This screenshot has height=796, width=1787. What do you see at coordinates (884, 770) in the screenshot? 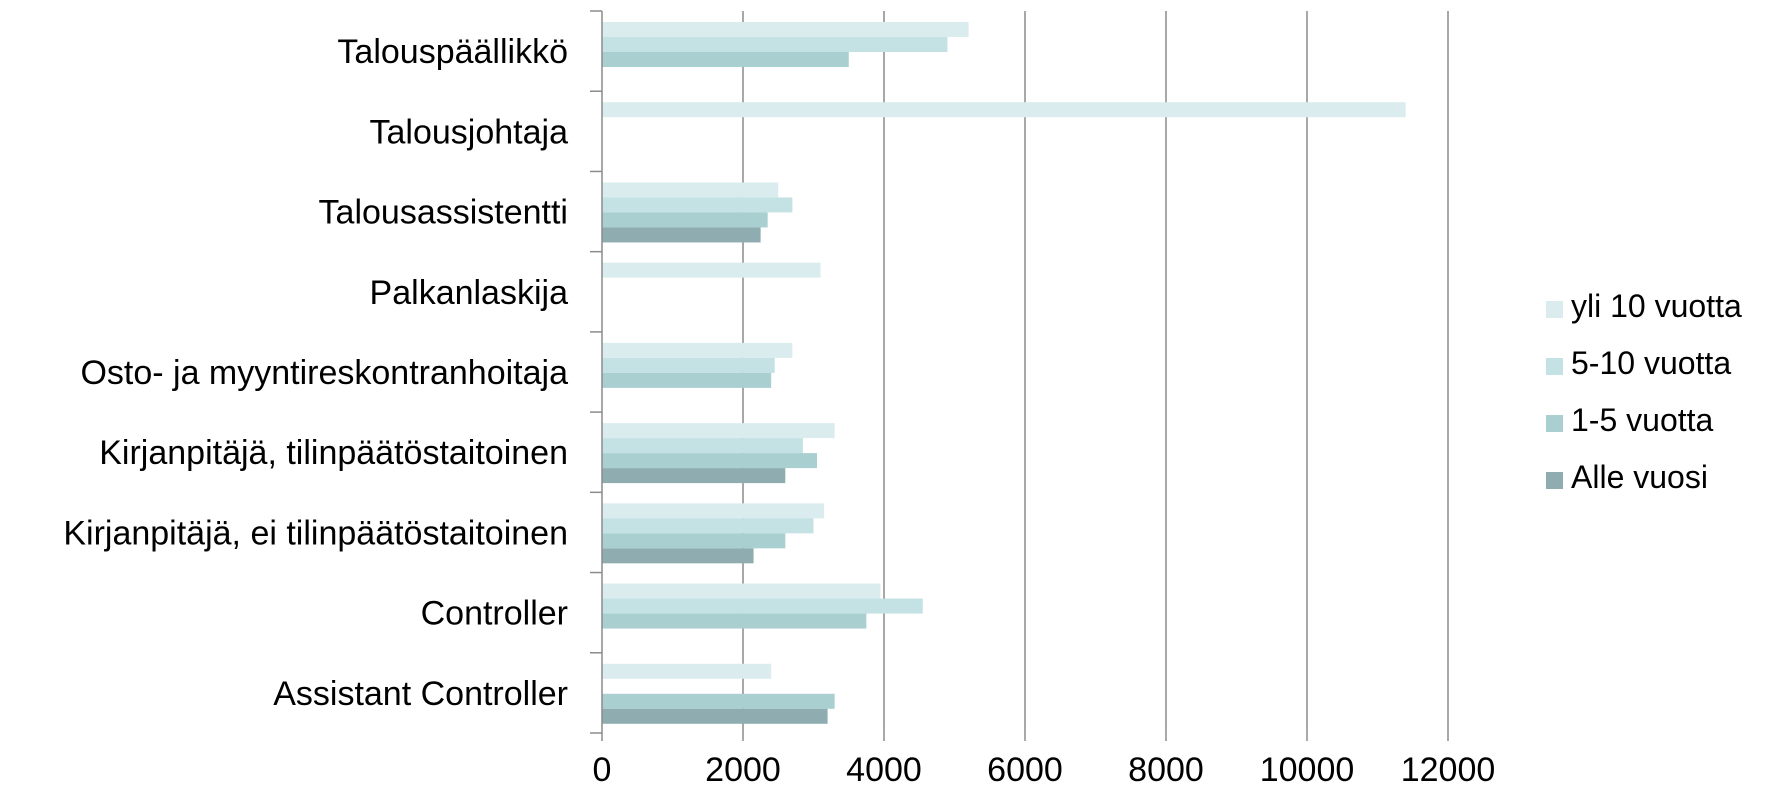
I see `x-tick-label: 4000` at bounding box center [884, 770].